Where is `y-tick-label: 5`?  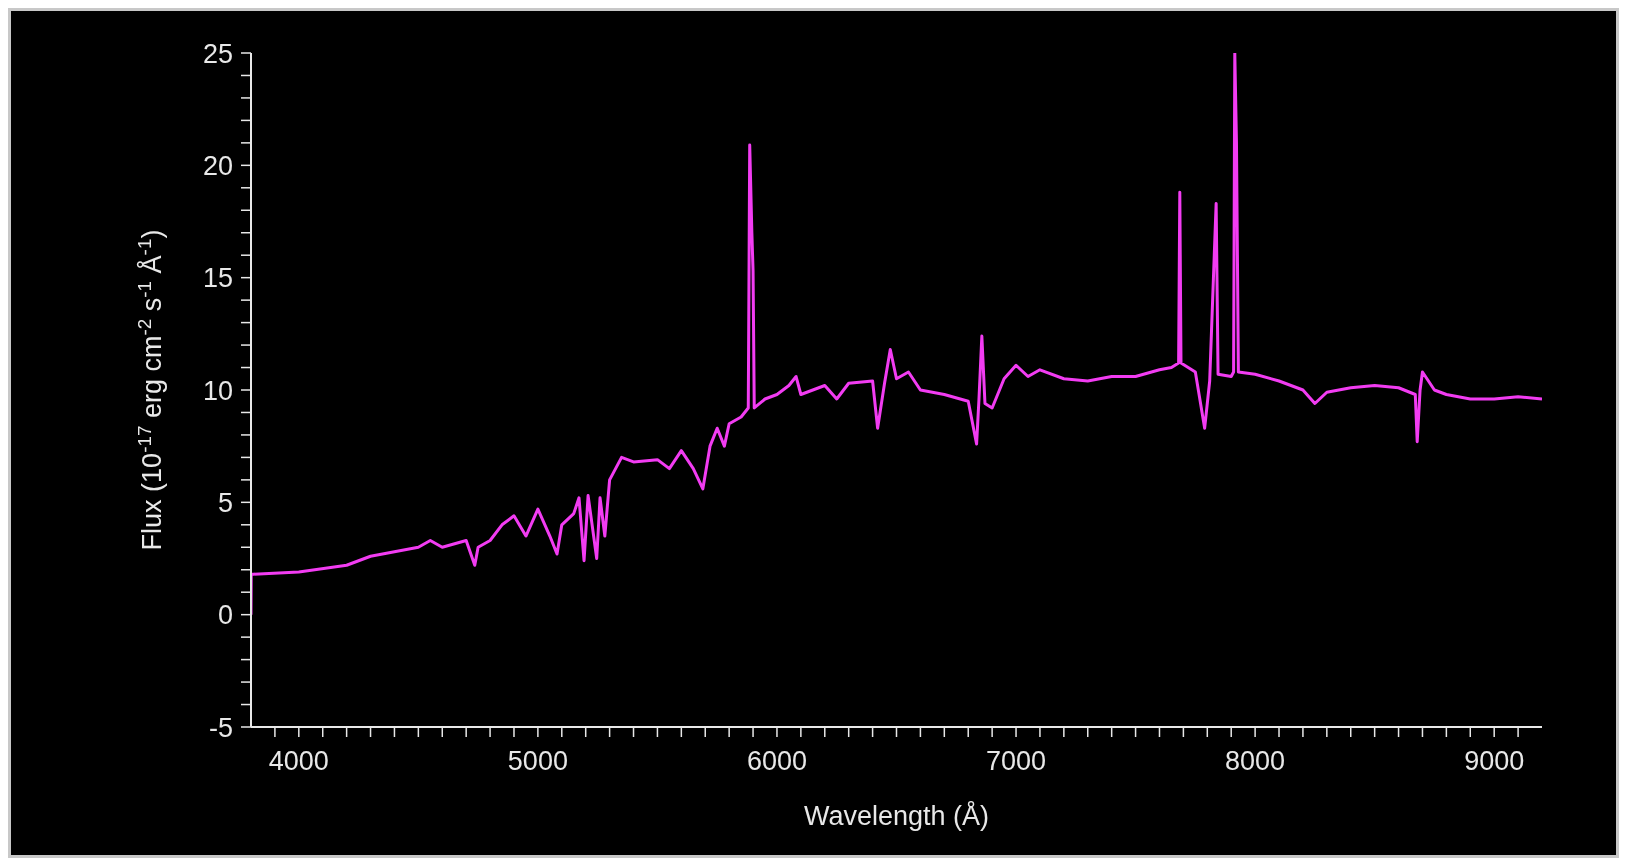
y-tick-label: 5 is located at coordinates (225, 502).